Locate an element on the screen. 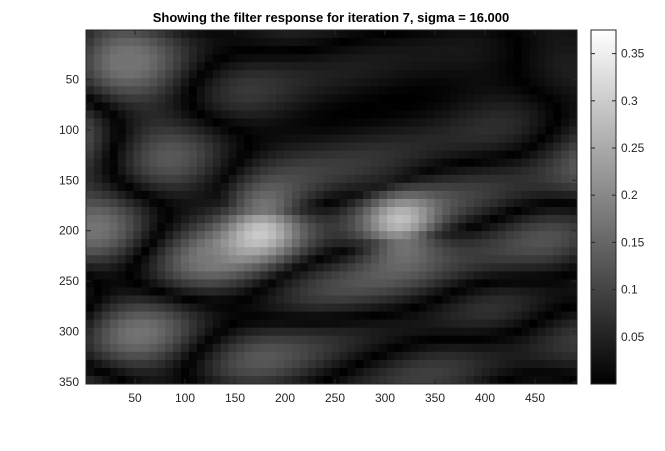 The image size is (665, 451). colorbar-tick-label: 0.1 is located at coordinates (629, 290).